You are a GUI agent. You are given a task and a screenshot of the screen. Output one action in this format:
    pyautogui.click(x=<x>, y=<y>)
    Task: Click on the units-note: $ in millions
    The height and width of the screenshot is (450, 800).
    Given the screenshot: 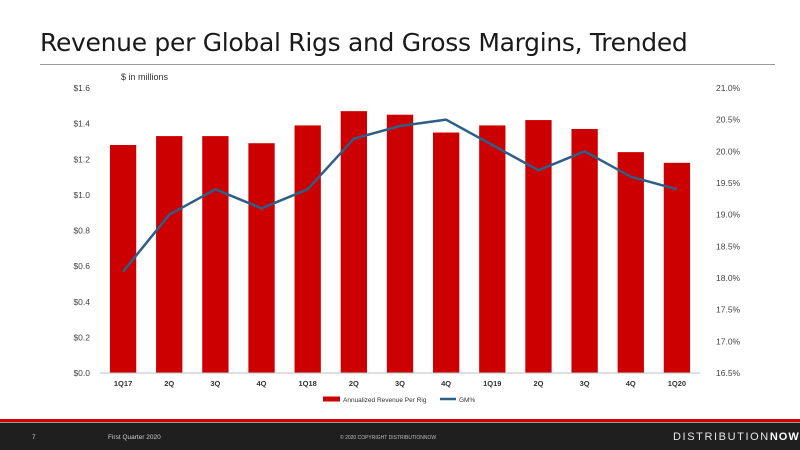 What is the action you would take?
    pyautogui.click(x=145, y=77)
    